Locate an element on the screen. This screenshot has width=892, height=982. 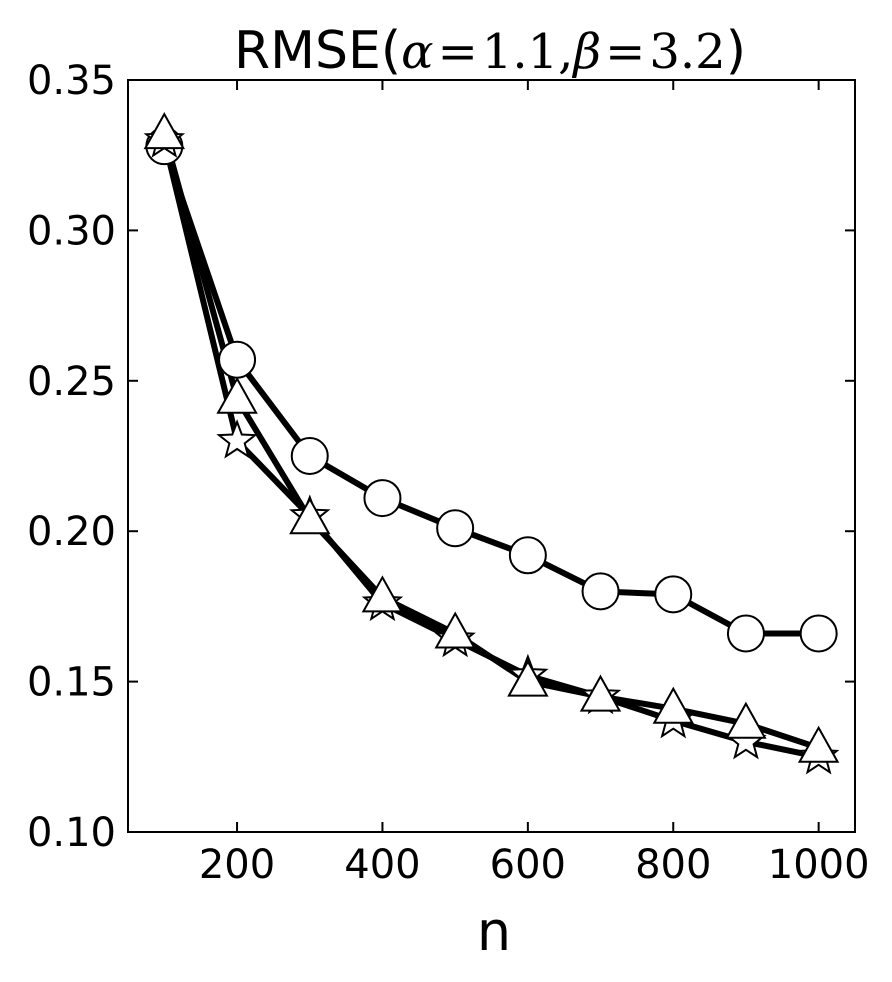
y-tick-label: 0.25 is located at coordinates (71, 382).